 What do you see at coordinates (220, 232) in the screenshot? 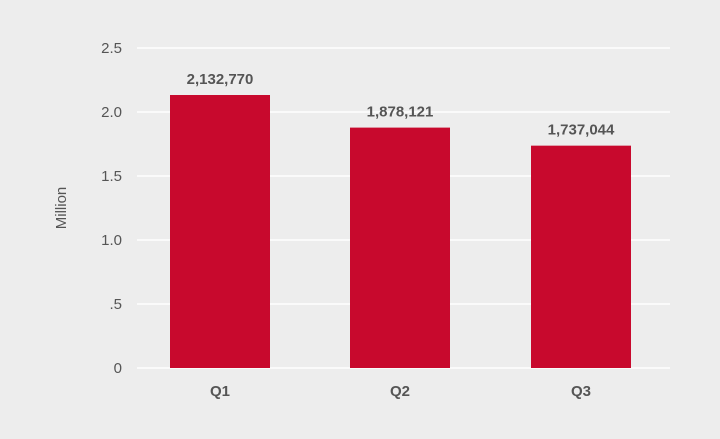
I see `bar-q1` at bounding box center [220, 232].